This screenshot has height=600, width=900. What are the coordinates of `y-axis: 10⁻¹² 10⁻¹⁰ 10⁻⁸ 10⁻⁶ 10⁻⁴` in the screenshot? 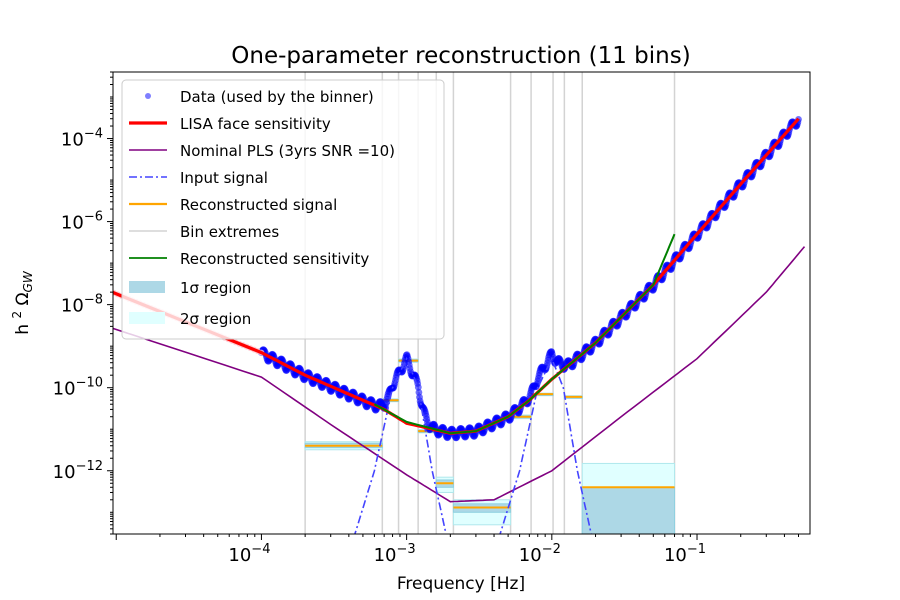 It's located at (83, 303).